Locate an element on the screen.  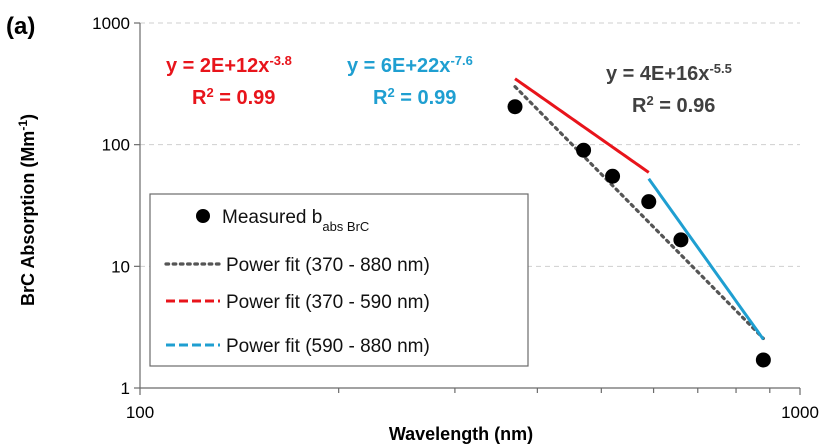
equation-red-r2: R2 = 0.99 is located at coordinates (233, 97).